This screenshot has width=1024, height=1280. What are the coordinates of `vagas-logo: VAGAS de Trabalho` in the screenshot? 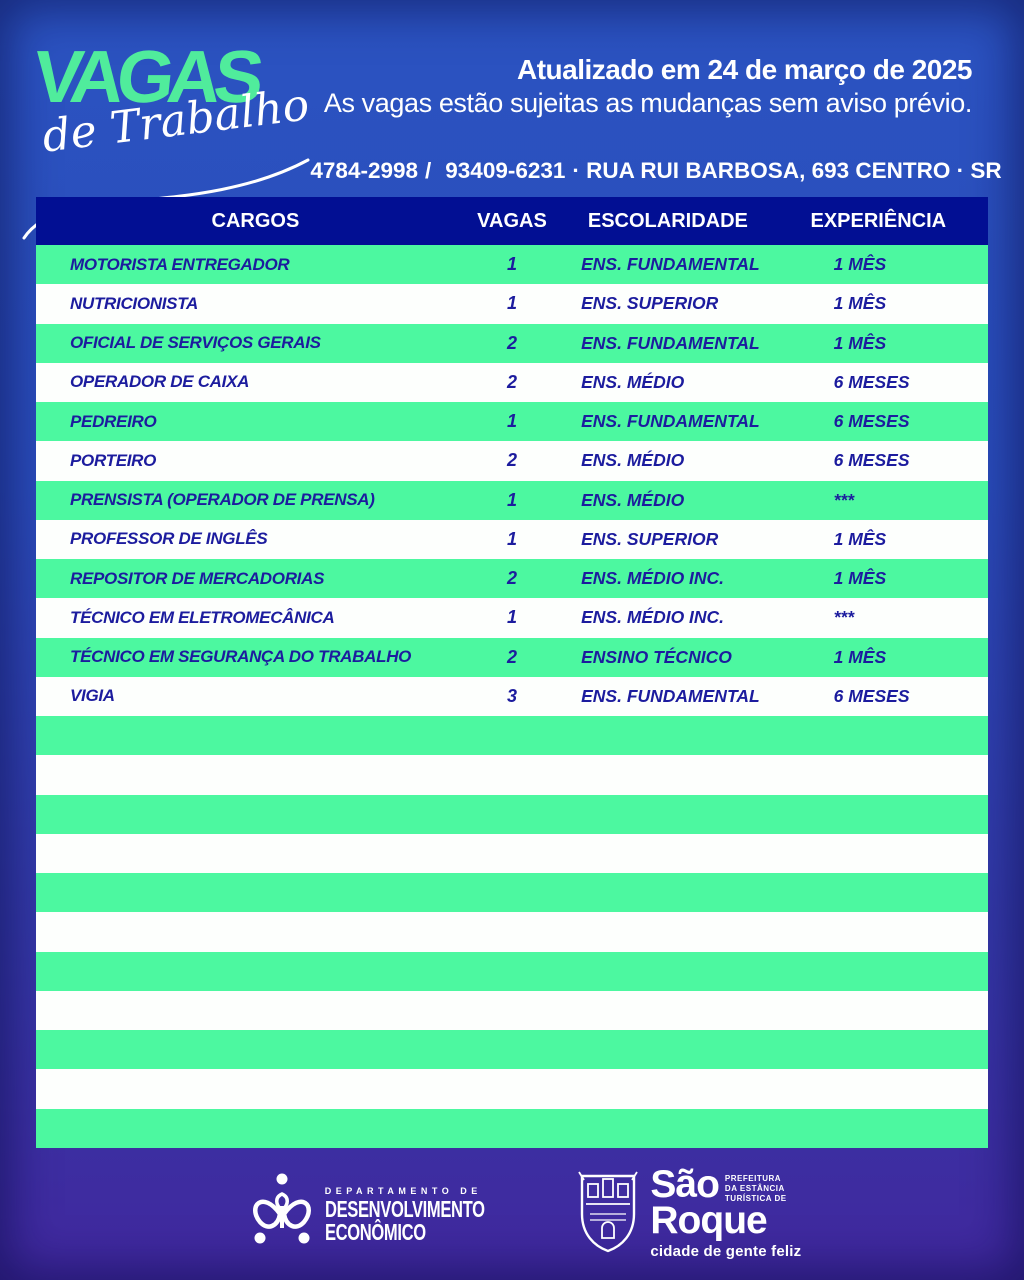 It's located at (171, 137).